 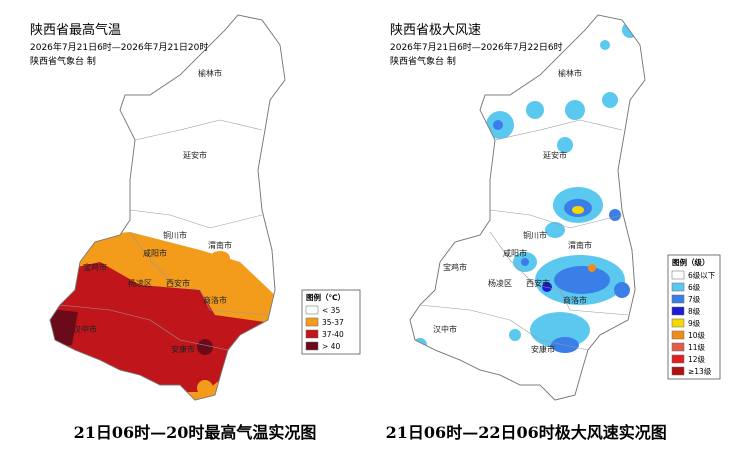 I want to click on legend-label: 9级, so click(x=694, y=323).